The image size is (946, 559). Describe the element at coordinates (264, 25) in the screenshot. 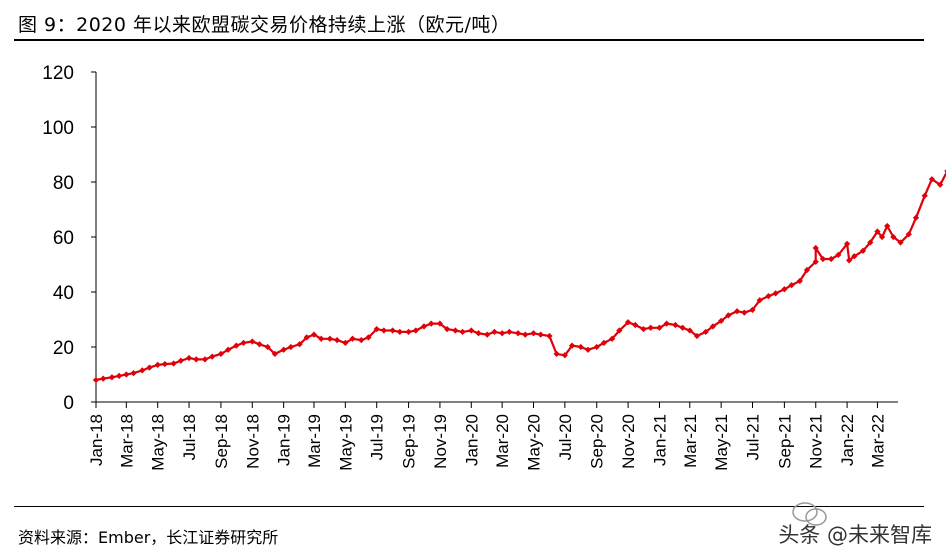

I see `chart-title: 图 9：2020 年以来欧盟碳交易价格持续上涨（欧元/吨）` at that location.